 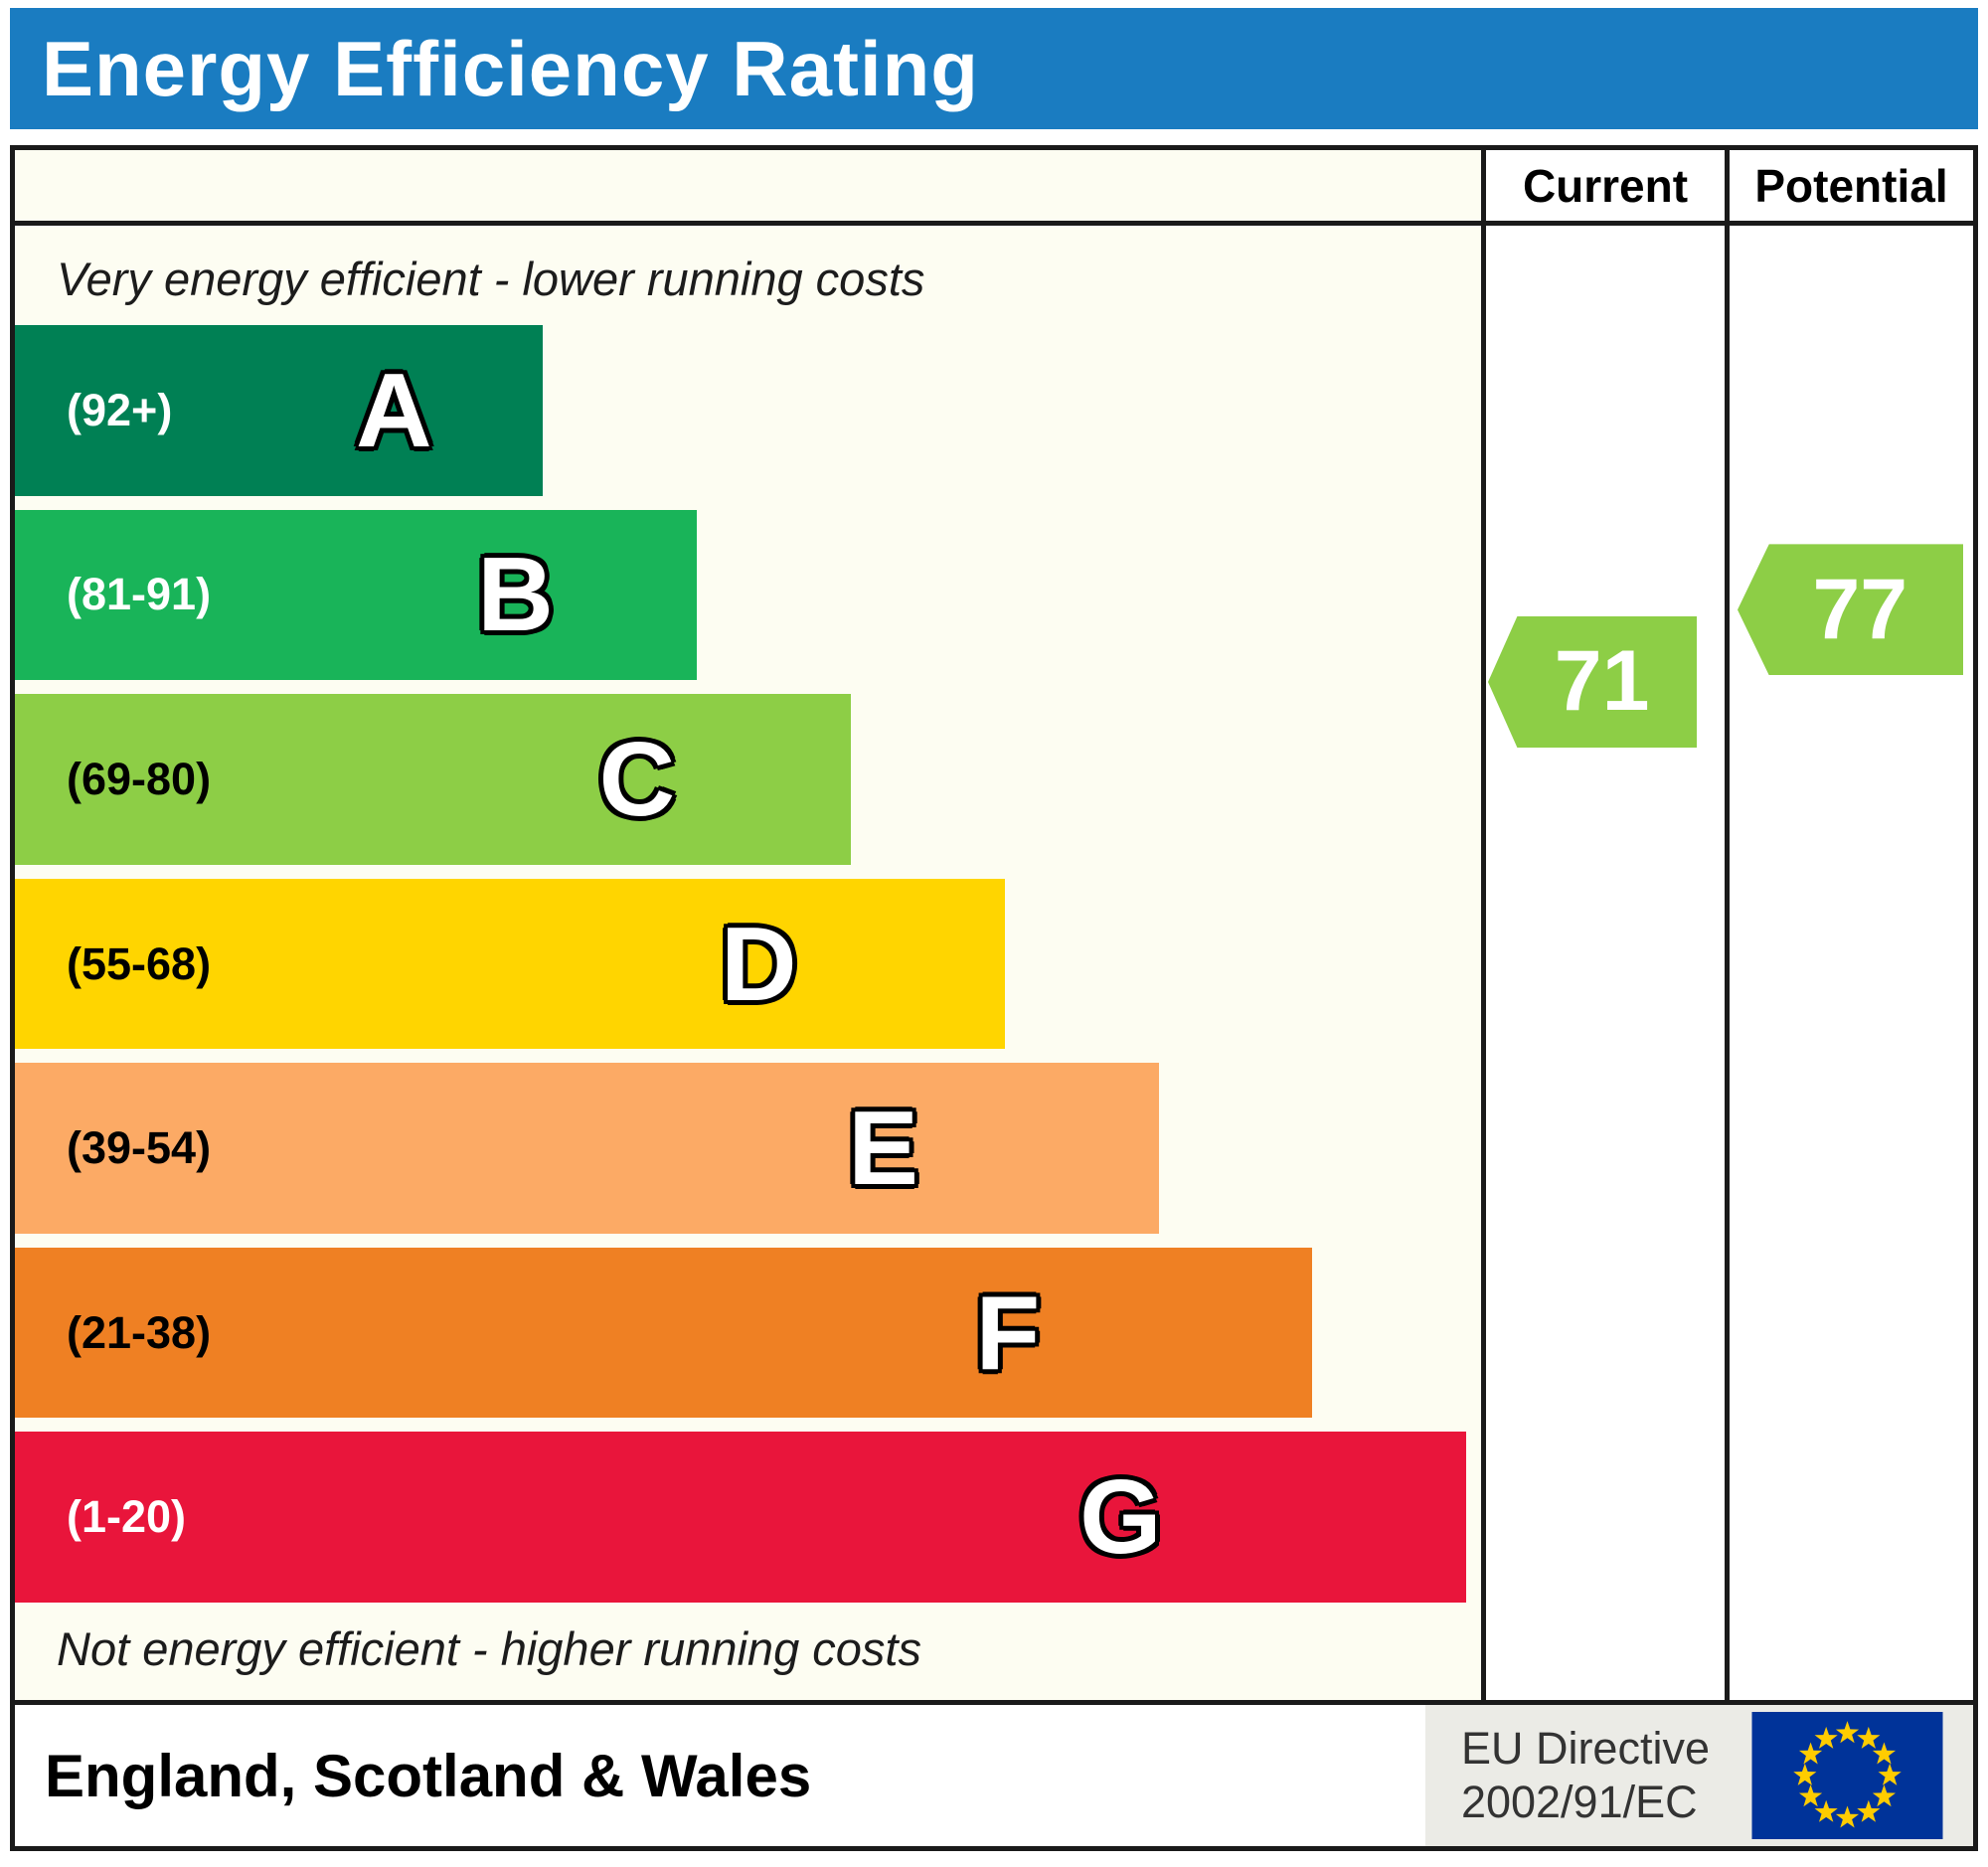 I want to click on footer-directive-panel: EU Directive 2002/91/EC, so click(x=1698, y=1775).